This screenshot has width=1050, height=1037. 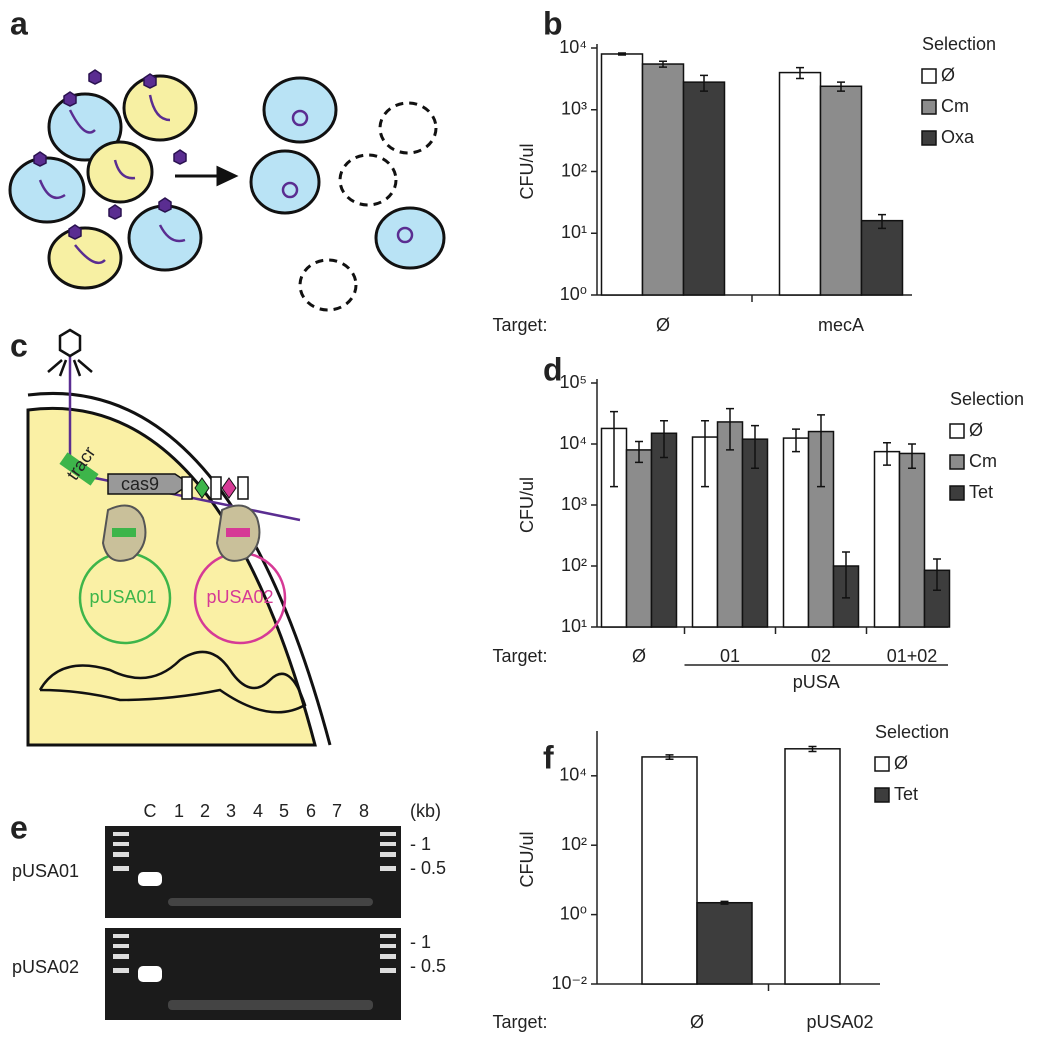 I want to click on lane-label: 4, so click(x=258, y=811).